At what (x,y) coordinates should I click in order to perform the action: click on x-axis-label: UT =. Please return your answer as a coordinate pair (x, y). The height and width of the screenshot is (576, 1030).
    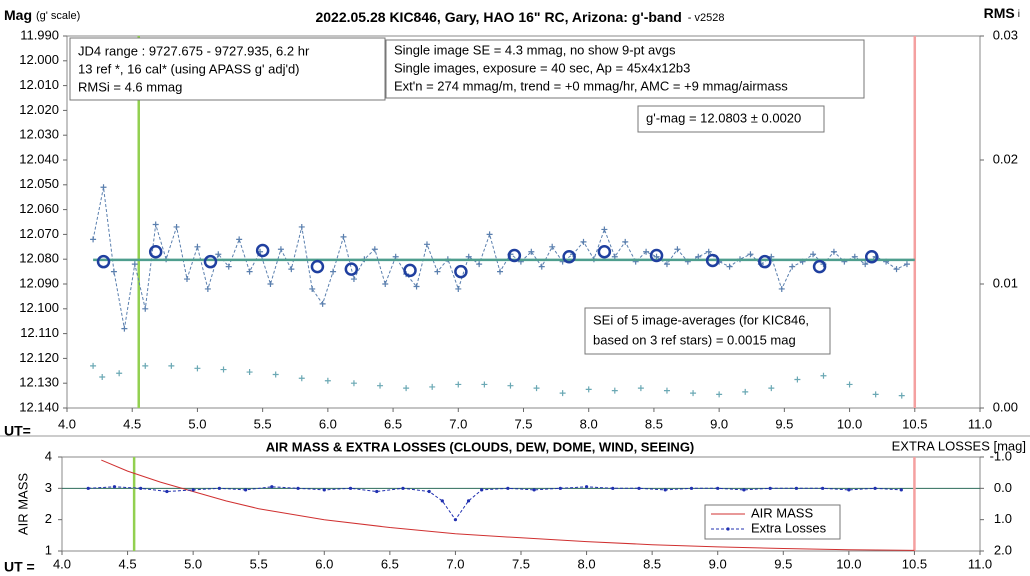
    Looking at the image, I should click on (19, 567).